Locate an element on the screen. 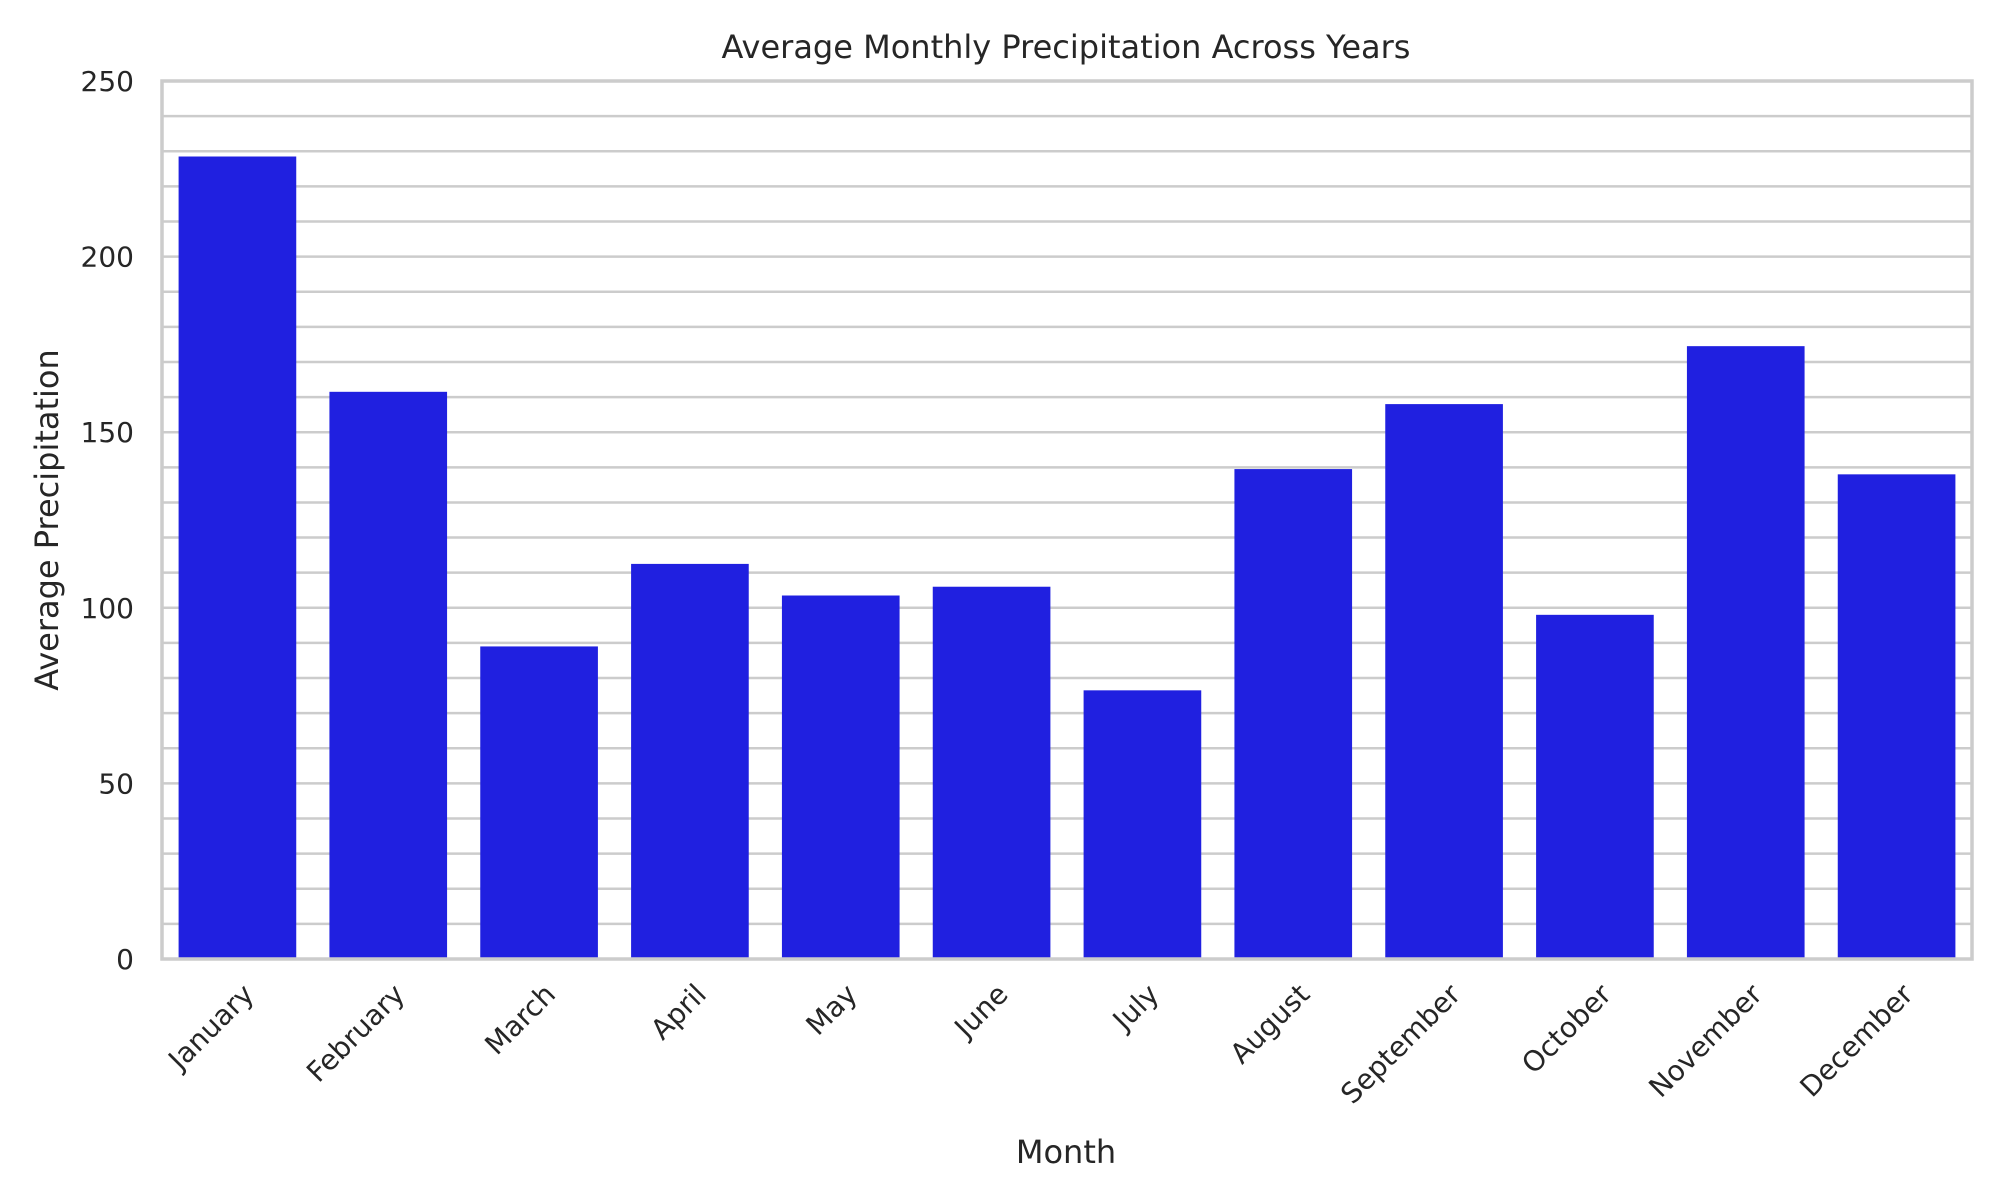 The width and height of the screenshot is (2000, 1204). x-tick-label: October is located at coordinates (1566, 1028).